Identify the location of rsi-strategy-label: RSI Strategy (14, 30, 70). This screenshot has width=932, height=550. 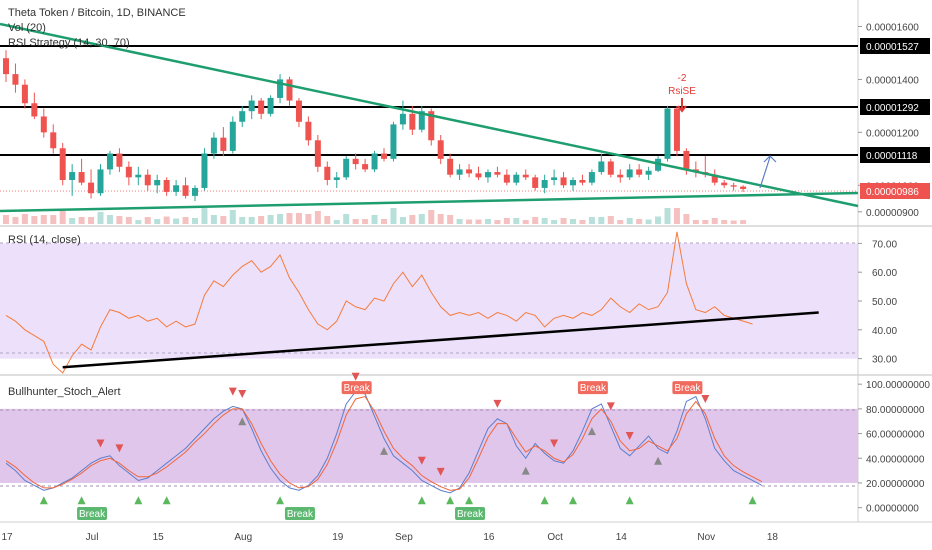
(69, 43).